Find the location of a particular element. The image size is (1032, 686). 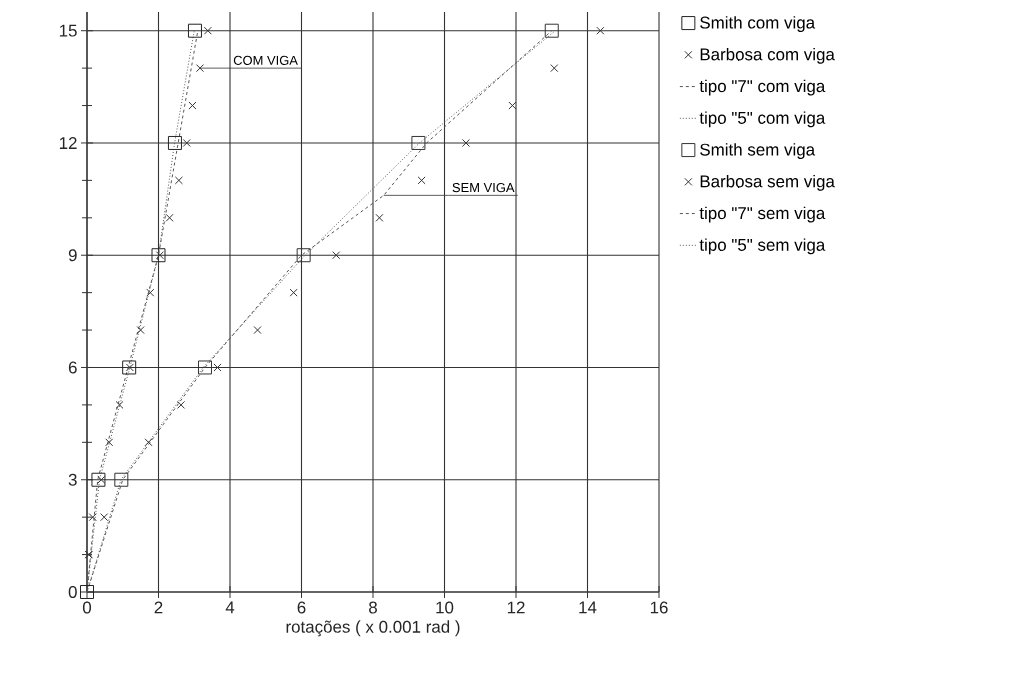

x-tick-label: 14 is located at coordinates (588, 607).